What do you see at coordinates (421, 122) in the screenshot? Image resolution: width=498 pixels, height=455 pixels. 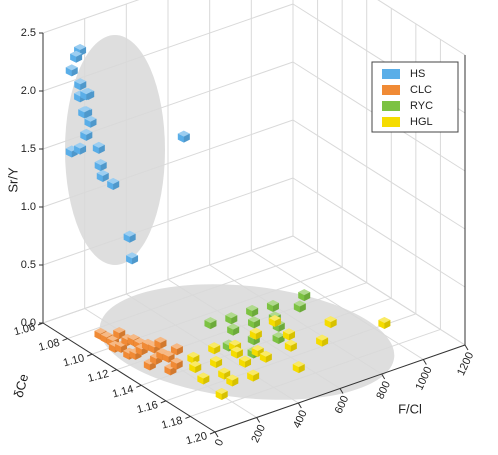 I see `legend-label: HGL` at bounding box center [421, 122].